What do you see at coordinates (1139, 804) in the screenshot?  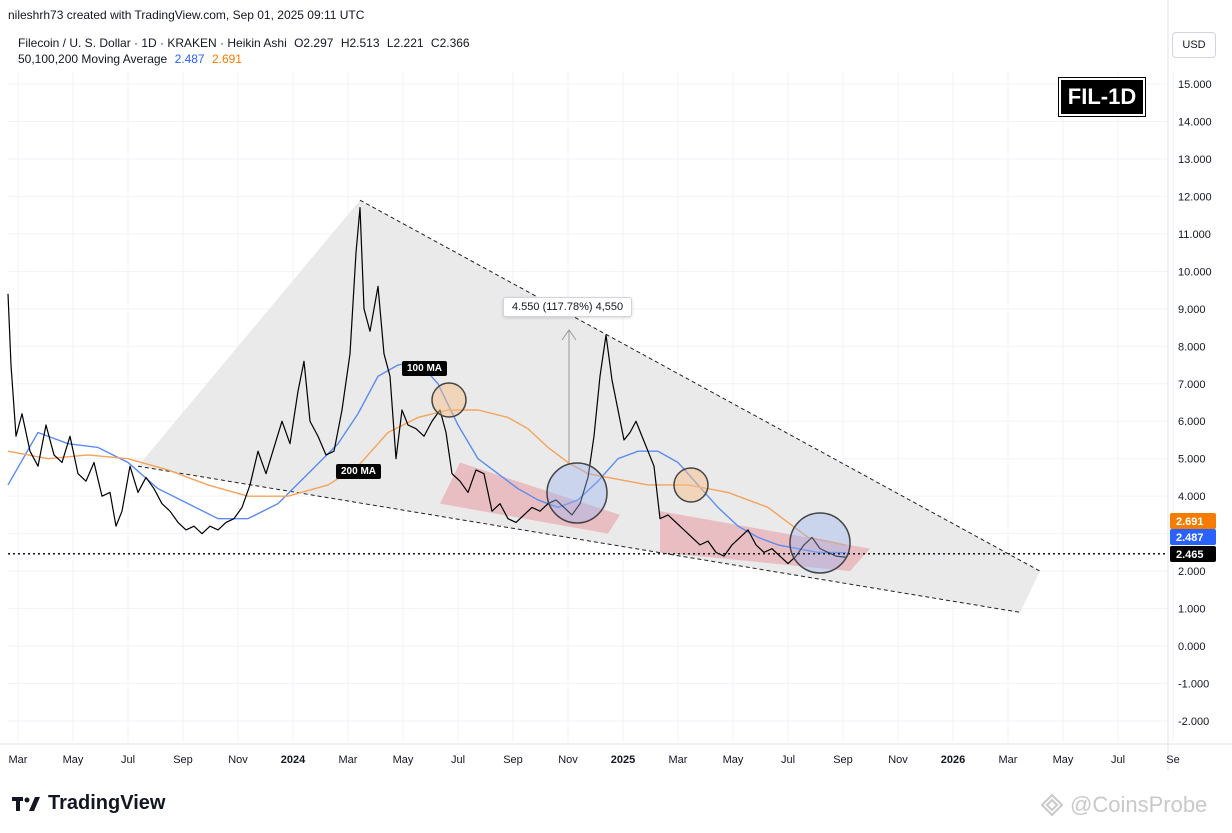 I see `watermark-text: @CoinsProbe` at bounding box center [1139, 804].